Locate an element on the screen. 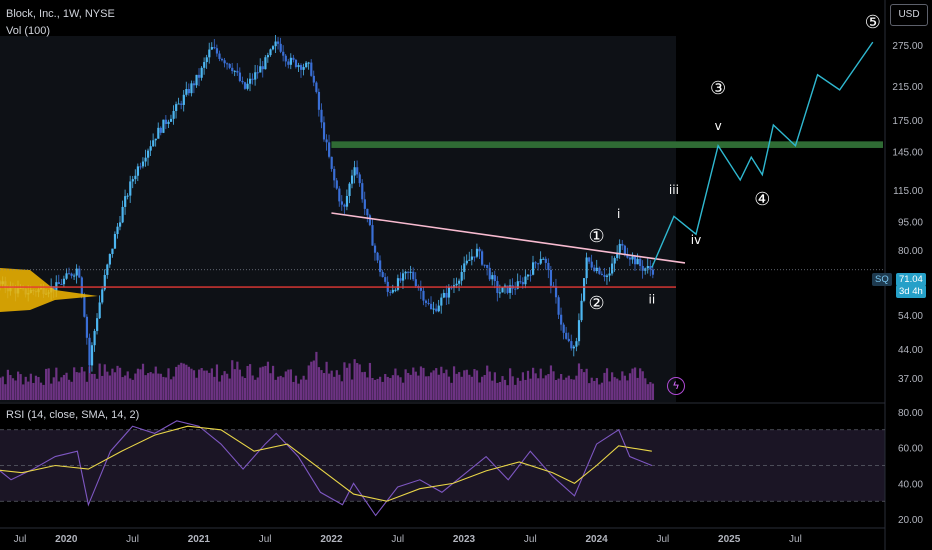 The image size is (932, 550). time-axis-label: 2025 is located at coordinates (729, 539).